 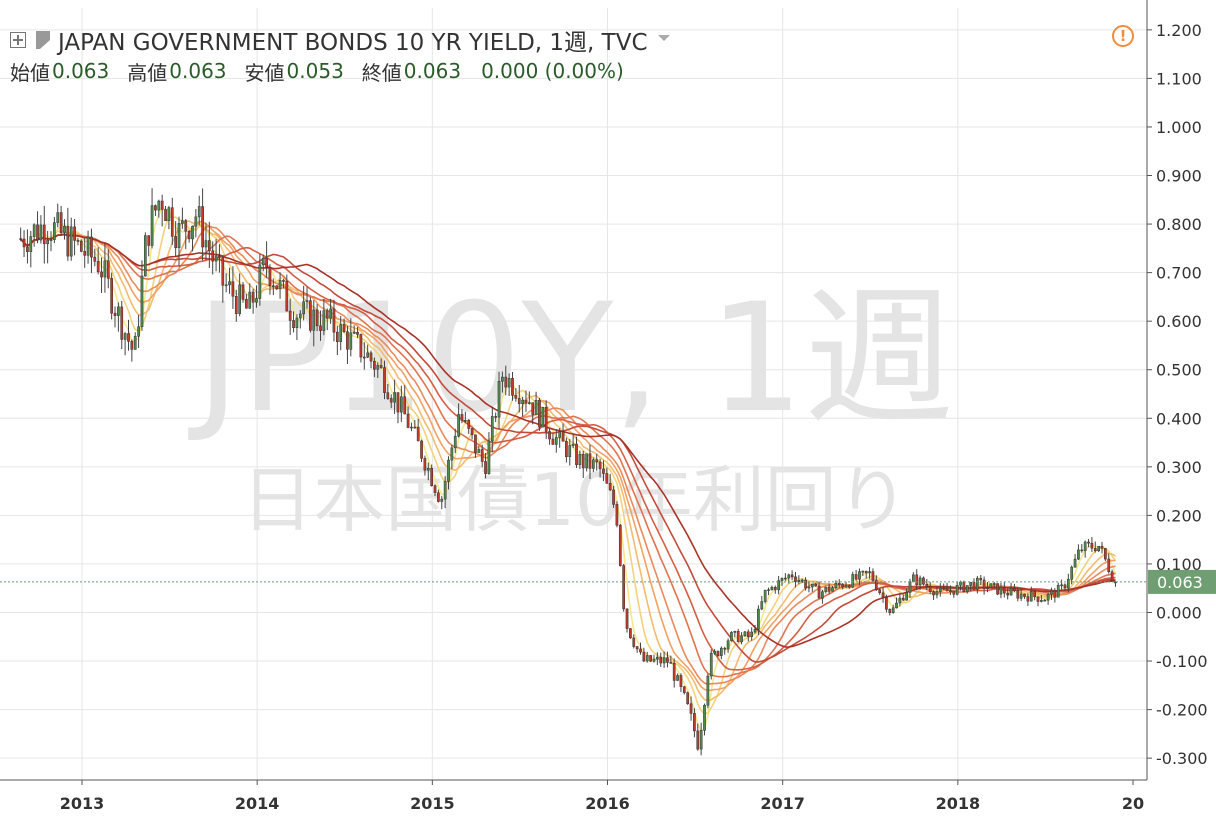 What do you see at coordinates (1179, 564) in the screenshot?
I see `y-tick-label: 0.100` at bounding box center [1179, 564].